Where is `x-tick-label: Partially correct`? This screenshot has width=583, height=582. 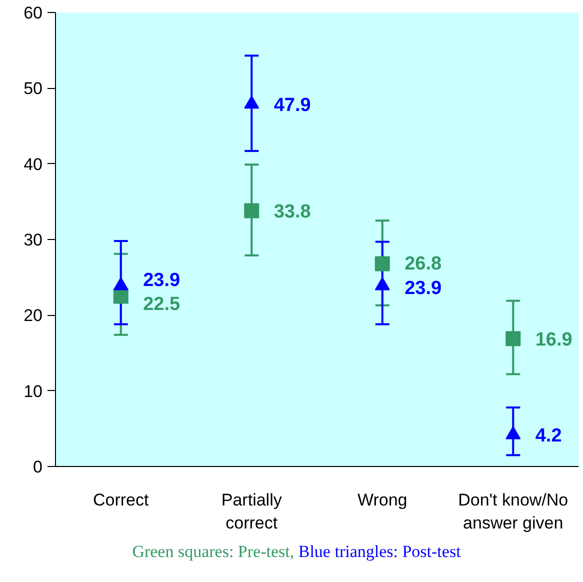
x-tick-label: Partially correct is located at coordinates (251, 511).